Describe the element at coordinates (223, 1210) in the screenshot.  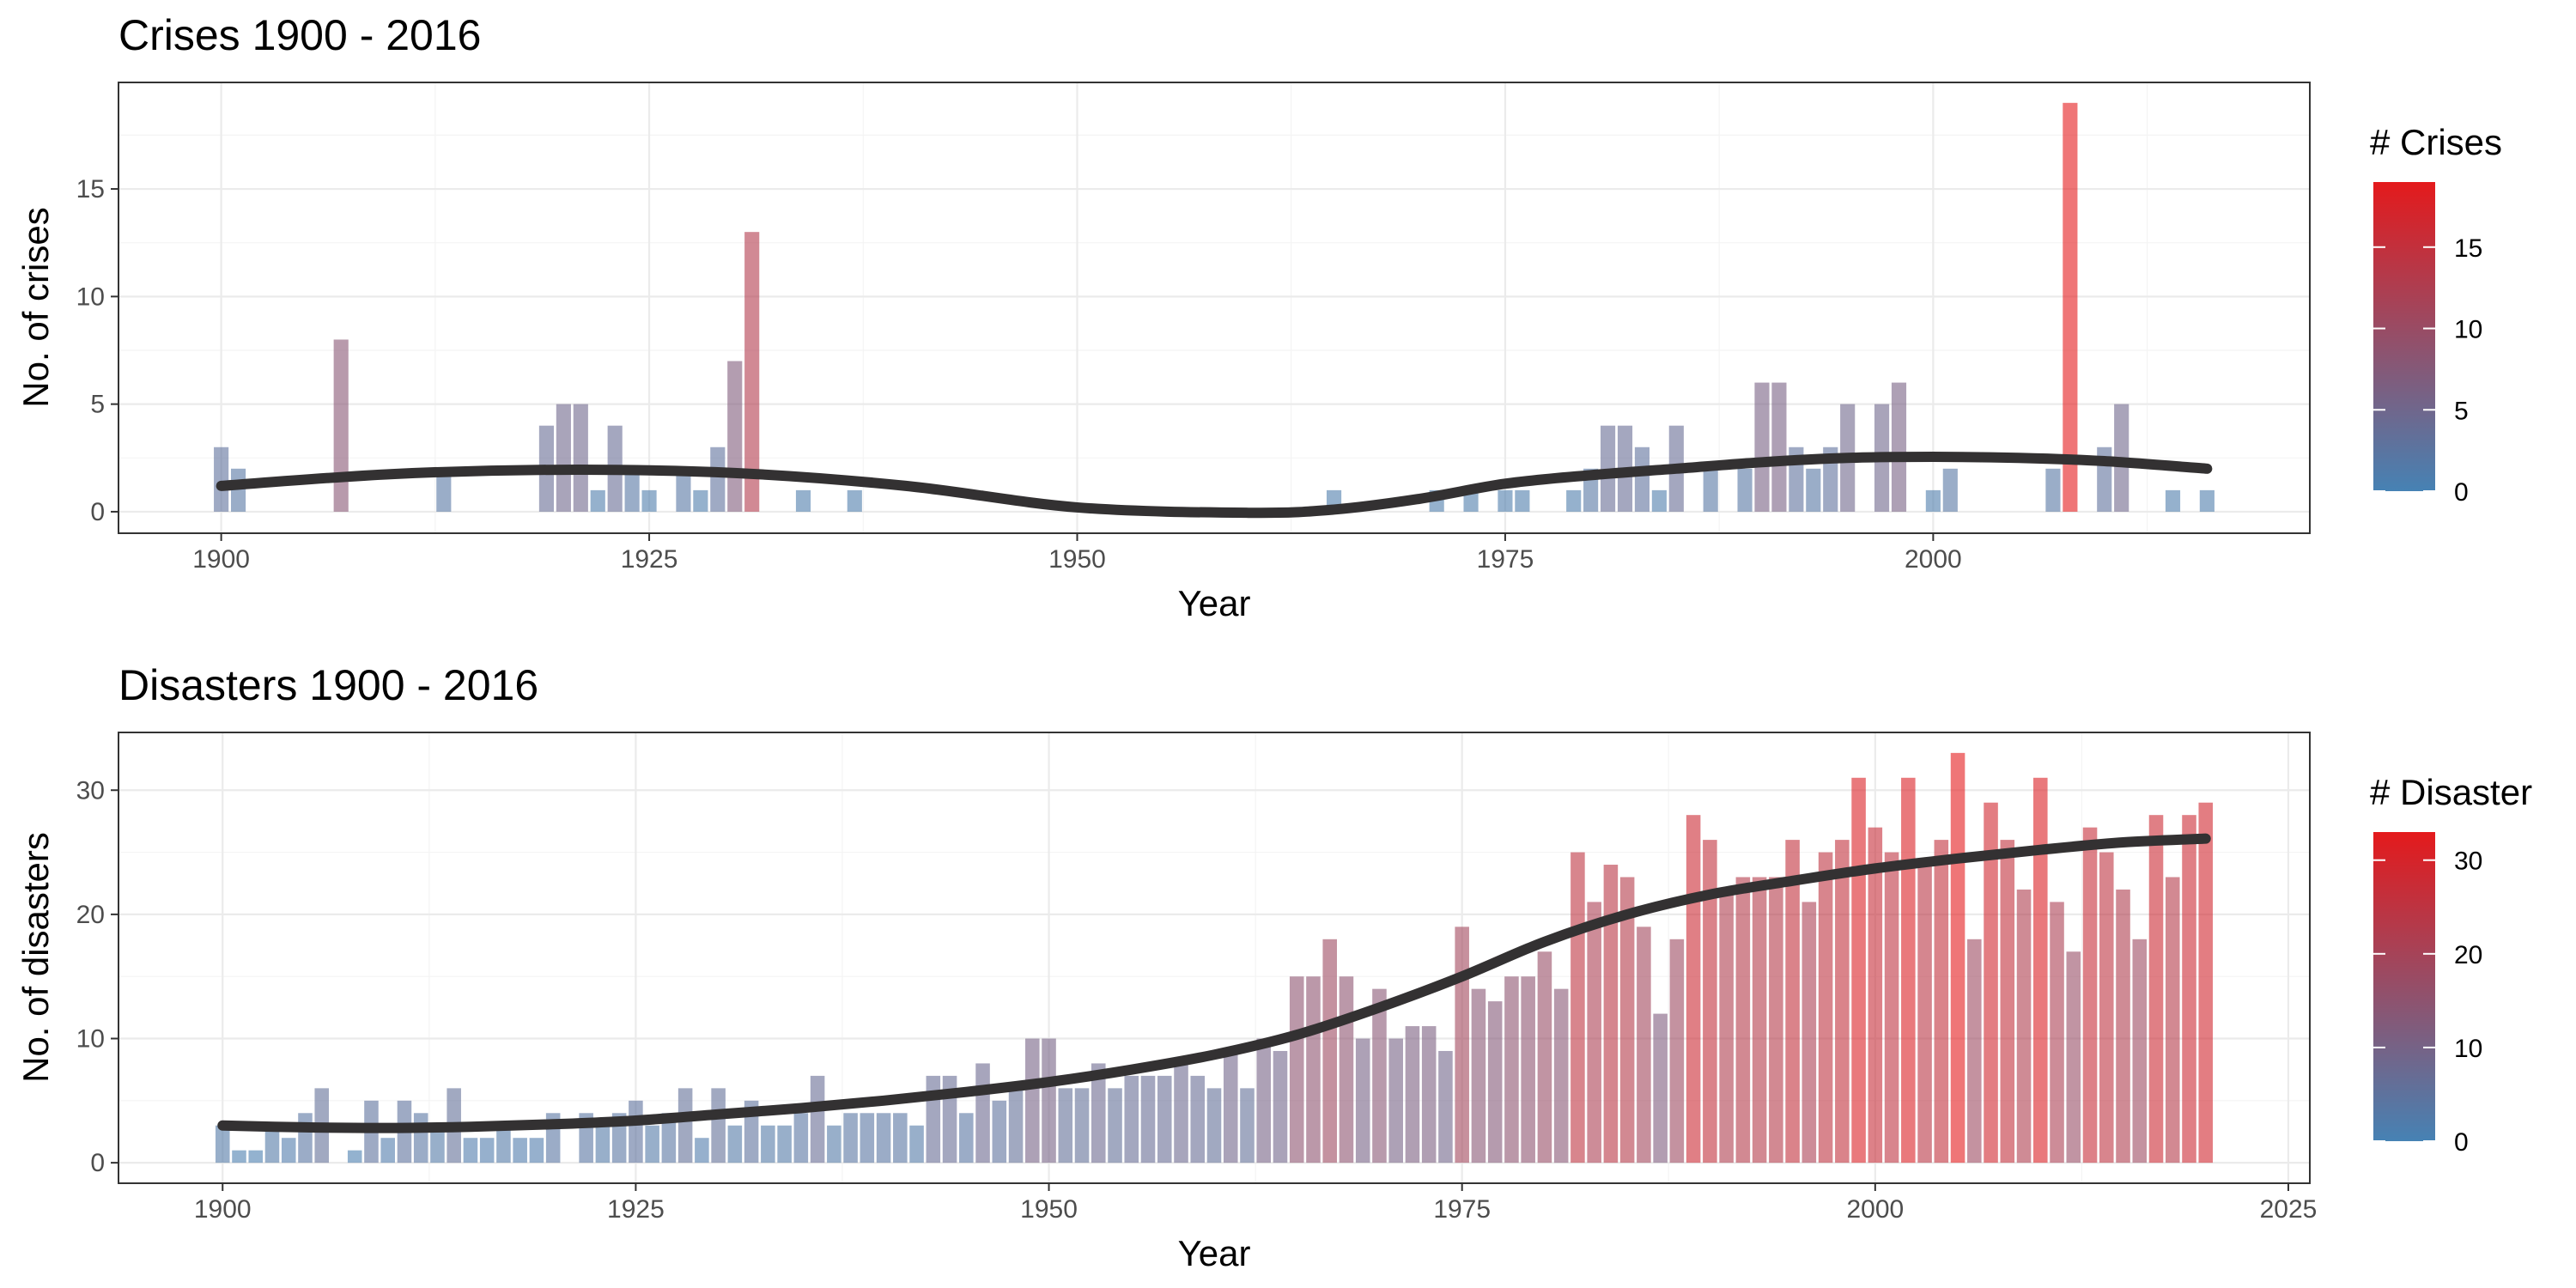
I see `disasters-x-tick-label: 1900` at that location.